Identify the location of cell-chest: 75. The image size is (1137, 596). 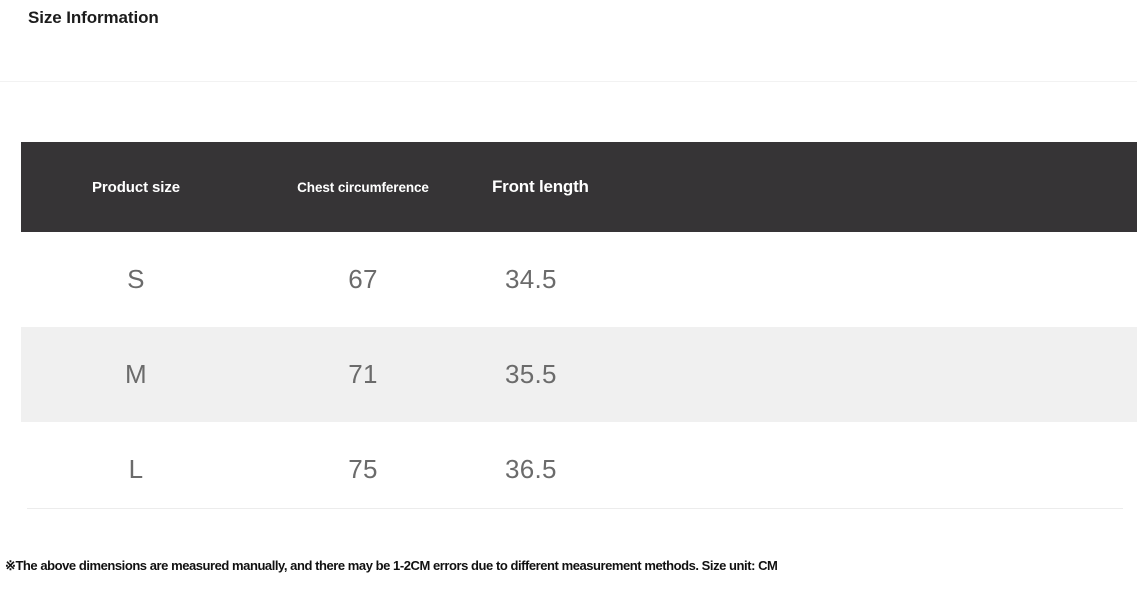
(363, 469).